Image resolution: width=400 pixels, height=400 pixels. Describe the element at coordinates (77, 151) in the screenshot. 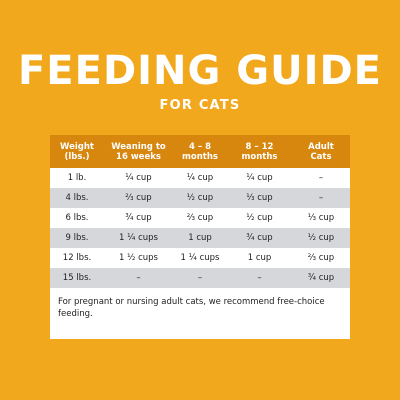

I see `header-weight: Weight (lbs.)` at that location.